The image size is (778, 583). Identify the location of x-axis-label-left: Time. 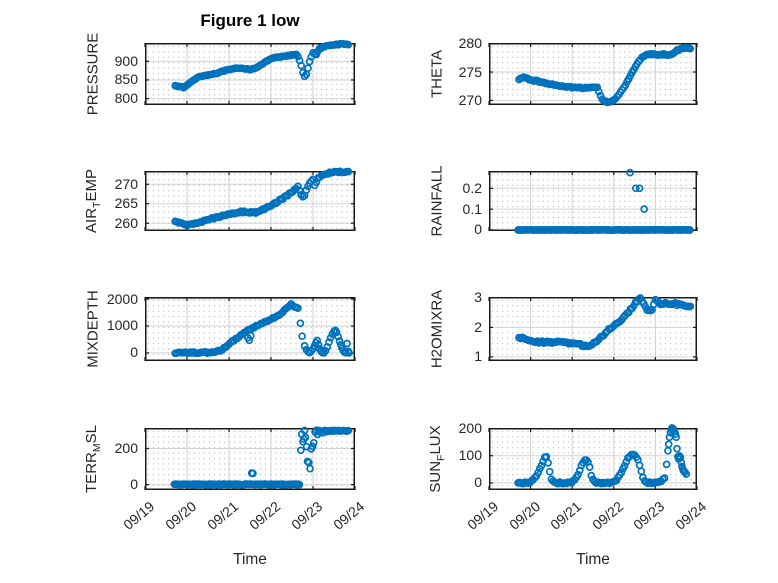
(250, 559).